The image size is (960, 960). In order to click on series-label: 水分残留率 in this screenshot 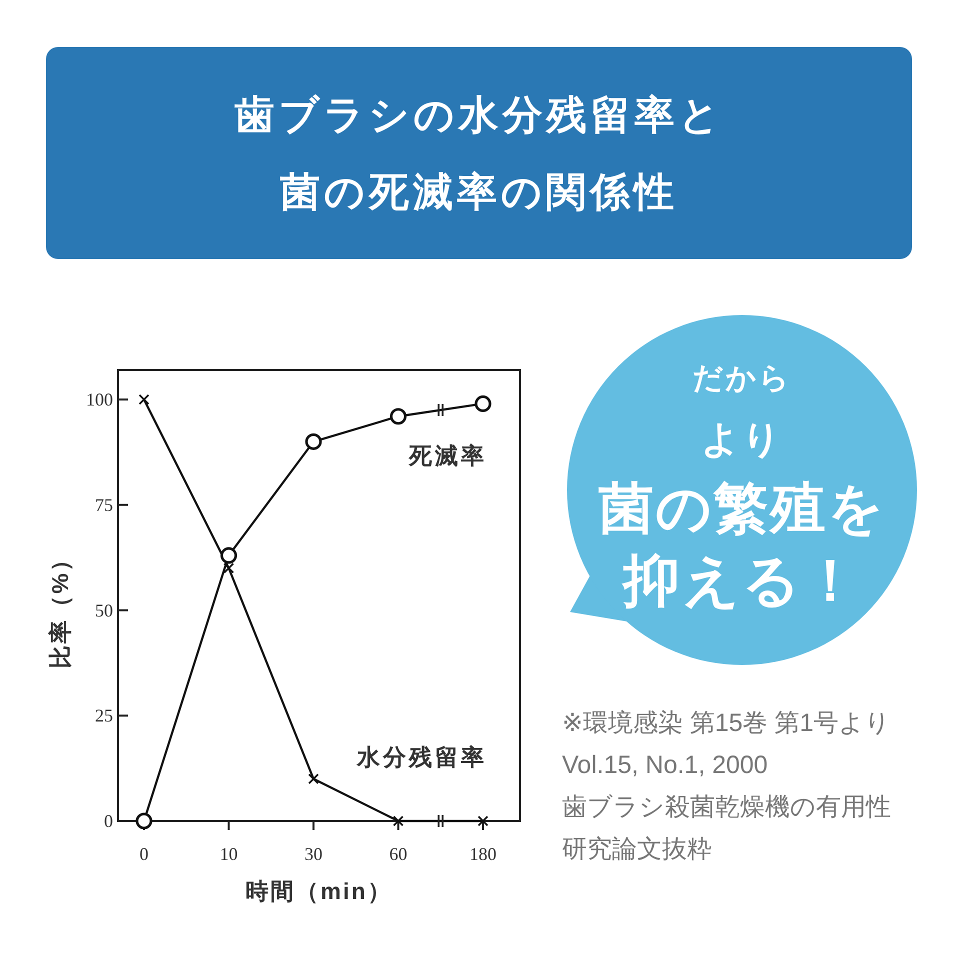, I will do `click(421, 757)`.